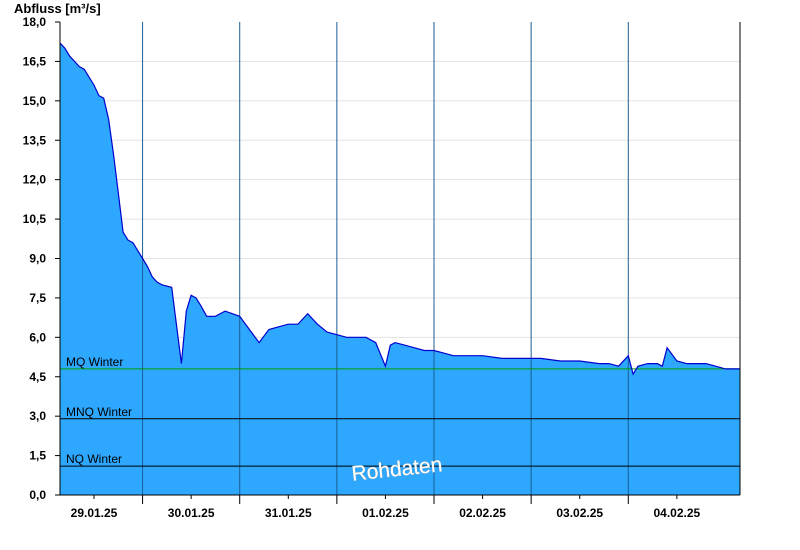 The height and width of the screenshot is (550, 800). What do you see at coordinates (57, 8) in the screenshot?
I see `y-axis-title: Abfluss [m³/s]` at bounding box center [57, 8].